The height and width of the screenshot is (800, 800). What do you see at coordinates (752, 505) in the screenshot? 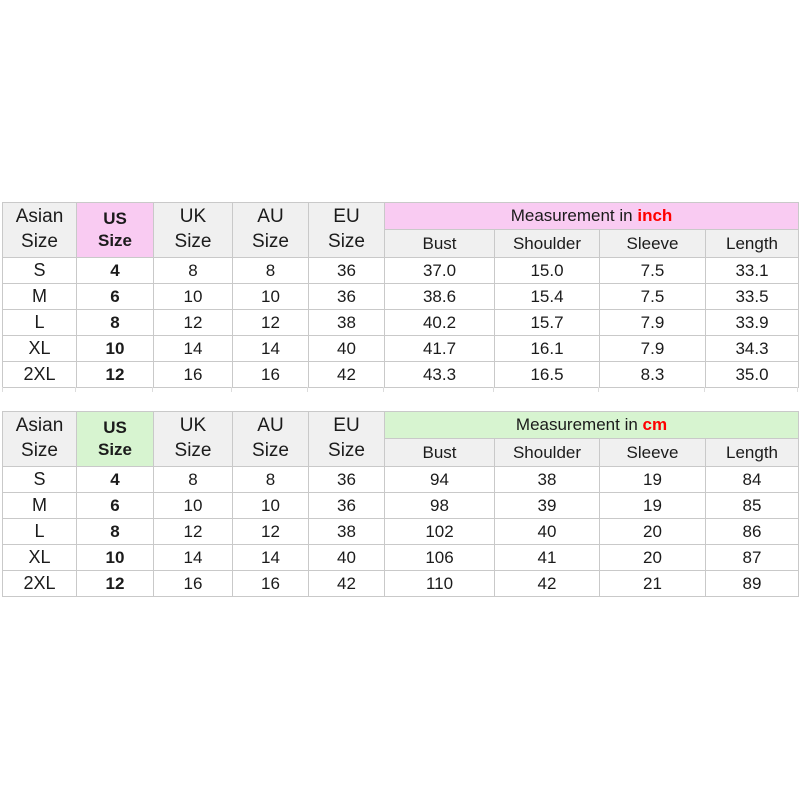
I see `cell-length-m: 85` at bounding box center [752, 505].